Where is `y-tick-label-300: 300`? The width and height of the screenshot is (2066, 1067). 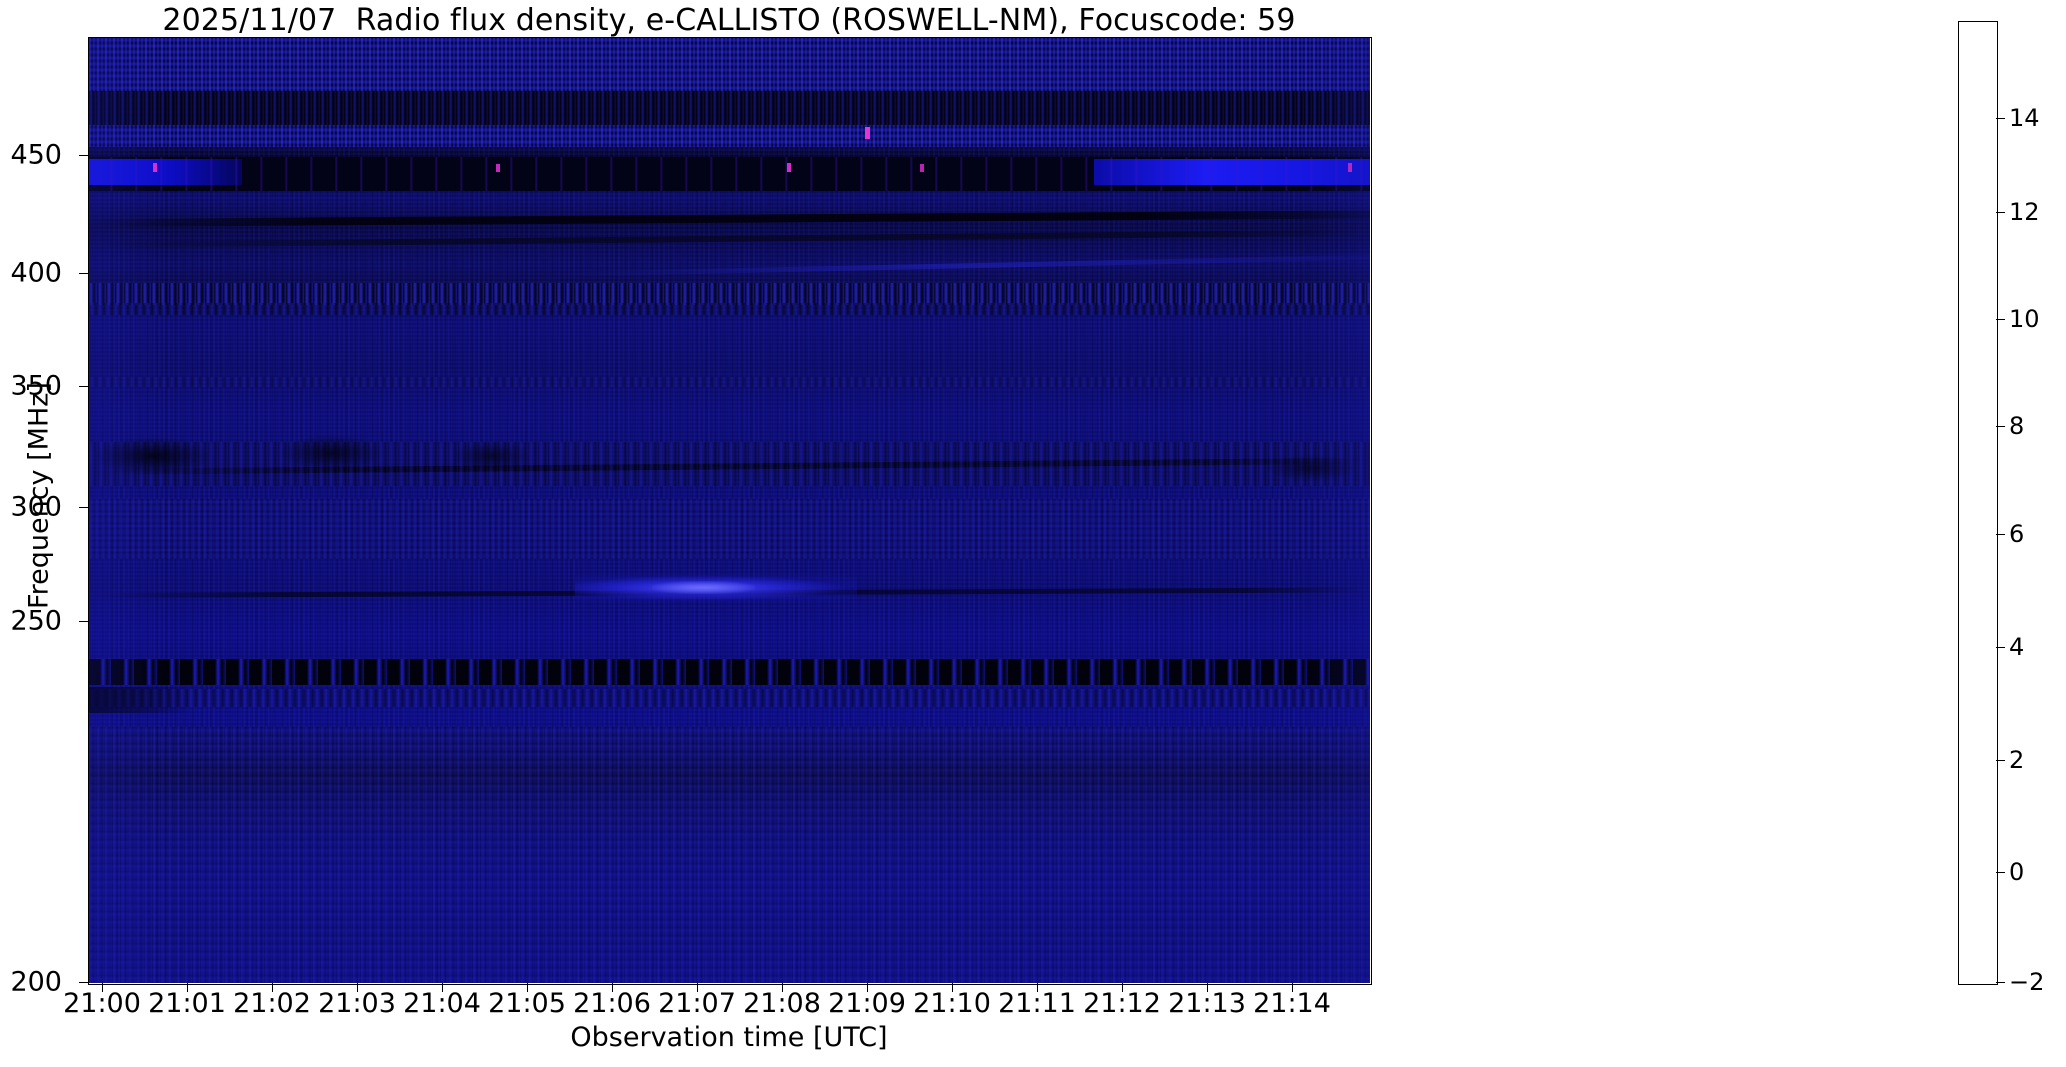
y-tick-label-300: 300 is located at coordinates (36, 507).